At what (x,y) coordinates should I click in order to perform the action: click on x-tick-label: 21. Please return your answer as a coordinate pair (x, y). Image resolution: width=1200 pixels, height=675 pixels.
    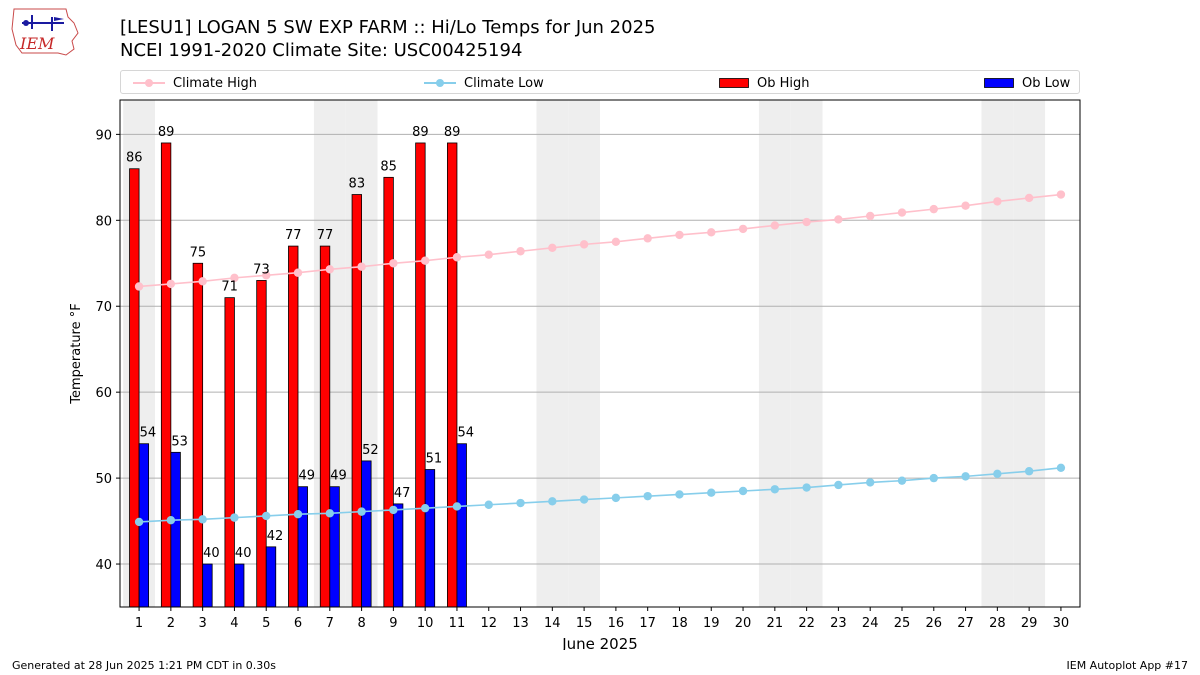
    Looking at the image, I should click on (775, 623).